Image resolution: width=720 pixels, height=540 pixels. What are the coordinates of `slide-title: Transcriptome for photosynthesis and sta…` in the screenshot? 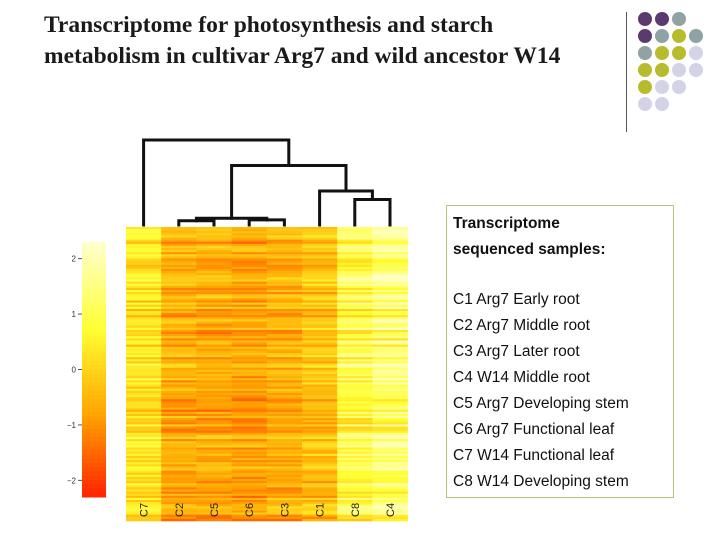 It's located at (302, 40).